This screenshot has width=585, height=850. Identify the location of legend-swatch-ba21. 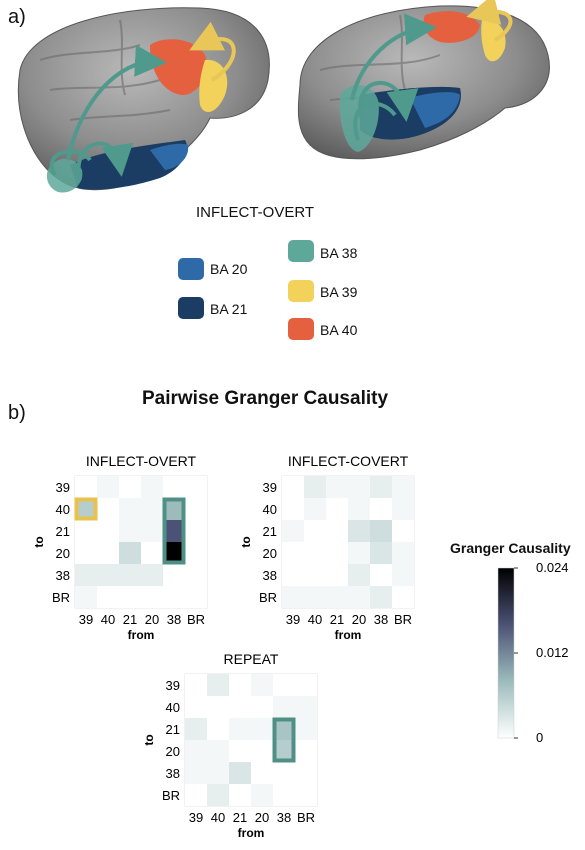
(191, 308).